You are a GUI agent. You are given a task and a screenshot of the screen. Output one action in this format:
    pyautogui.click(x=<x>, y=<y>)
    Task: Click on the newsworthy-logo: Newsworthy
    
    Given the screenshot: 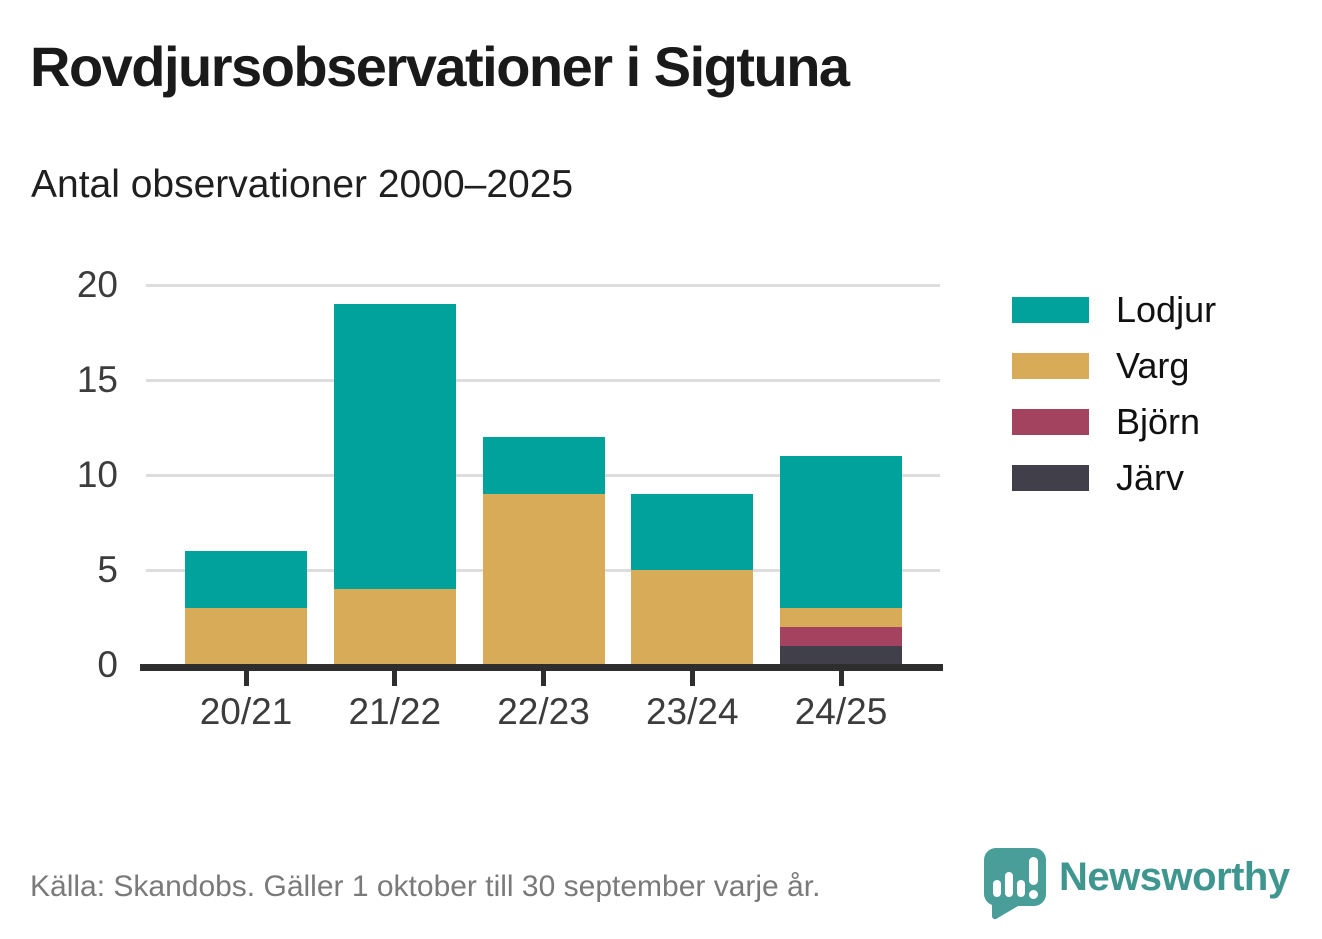 What is the action you would take?
    pyautogui.click(x=1137, y=884)
    